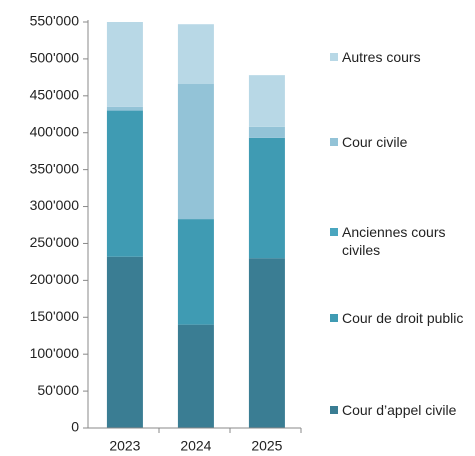 This screenshot has height=456, width=475. I want to click on y-tick-label: 450'000, so click(55, 95).